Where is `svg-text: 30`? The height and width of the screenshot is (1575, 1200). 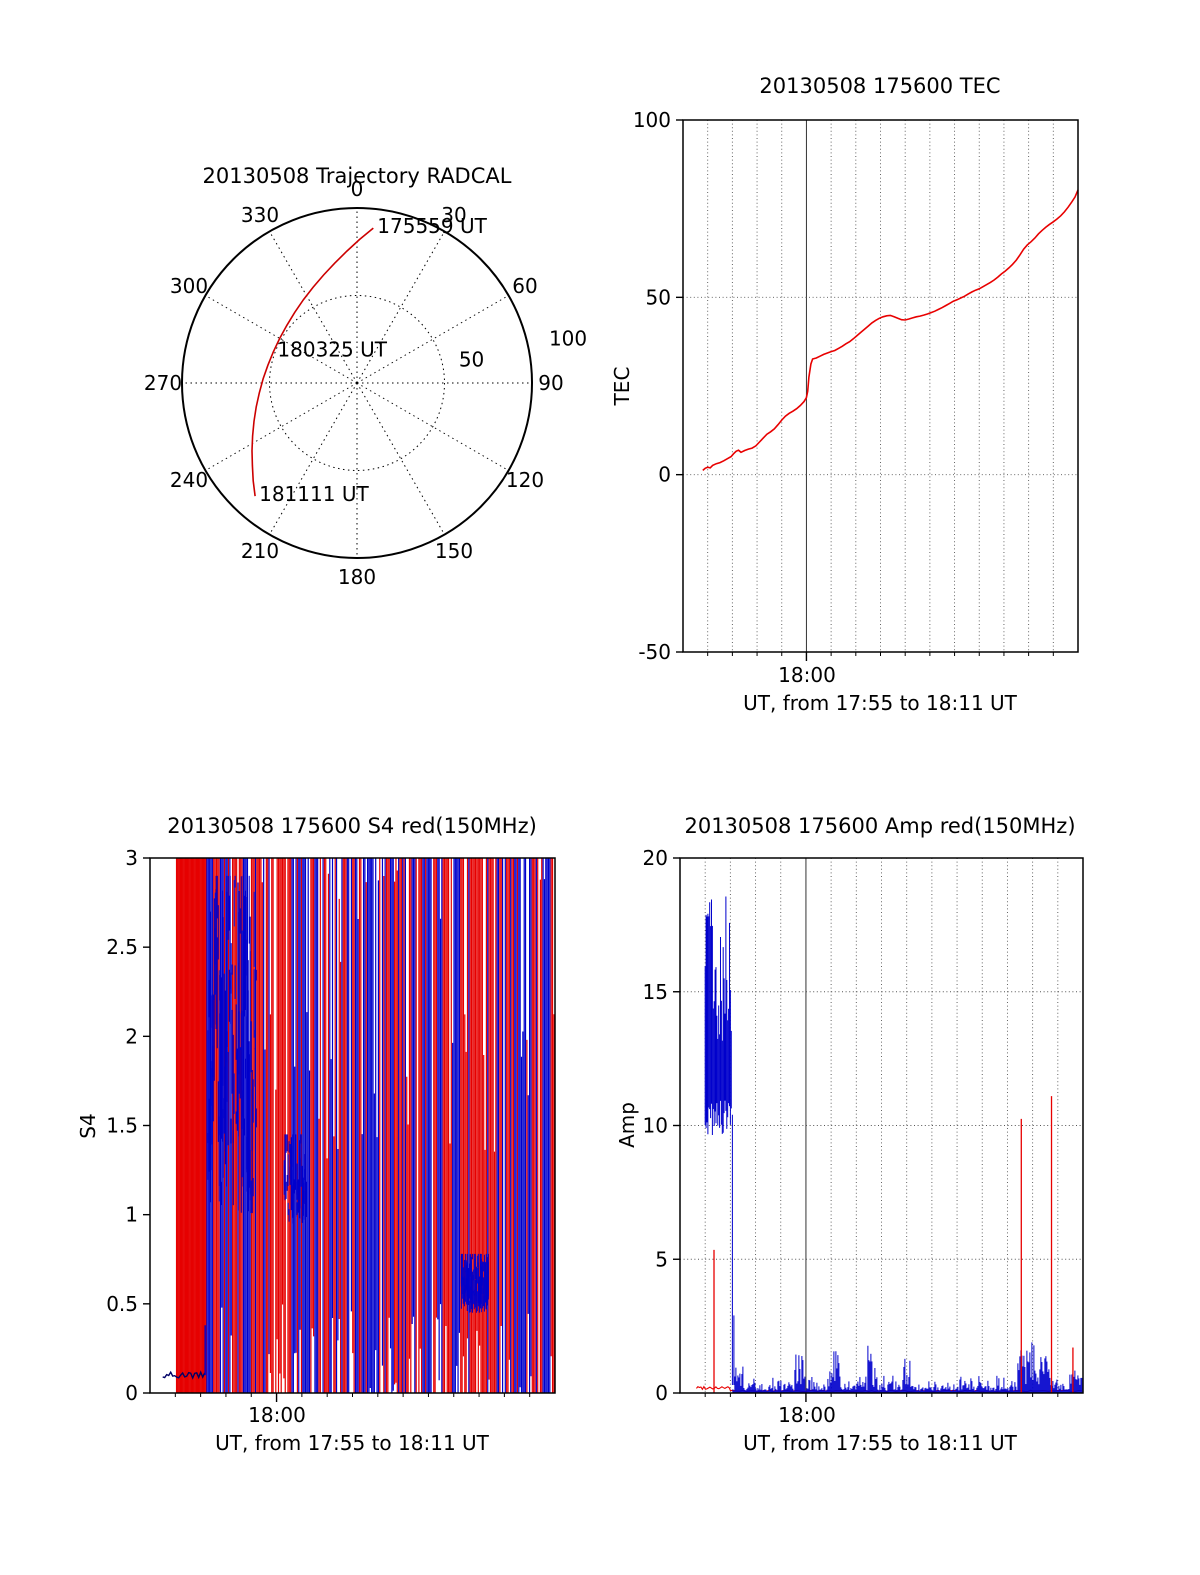 svg-text: 30 is located at coordinates (453, 215).